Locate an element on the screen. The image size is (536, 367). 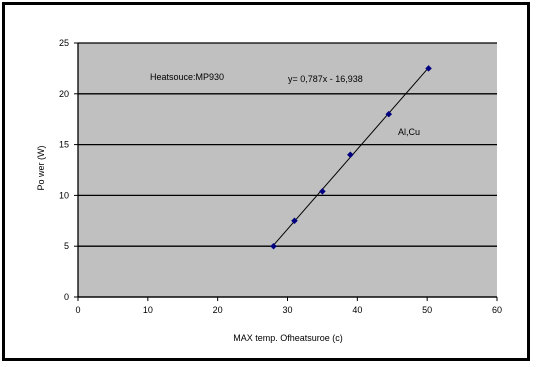
heat-source-annotation: Heatsouce:MP930 is located at coordinates (187, 77).